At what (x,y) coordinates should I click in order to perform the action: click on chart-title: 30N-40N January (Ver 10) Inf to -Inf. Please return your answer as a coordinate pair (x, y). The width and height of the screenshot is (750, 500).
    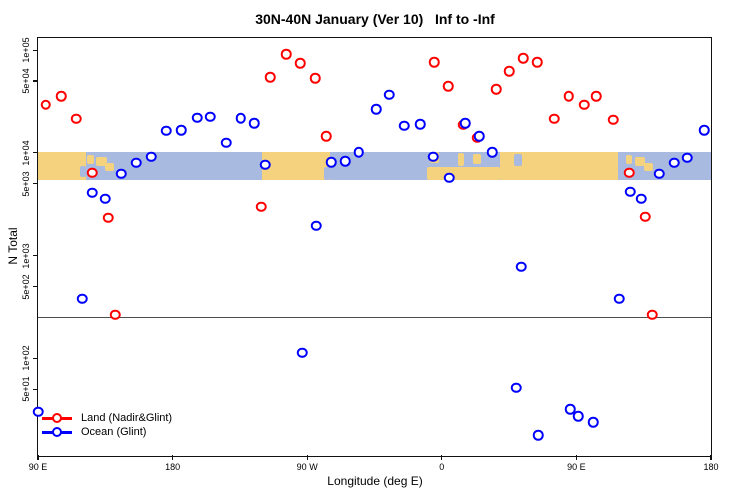
    Looking at the image, I should click on (375, 19).